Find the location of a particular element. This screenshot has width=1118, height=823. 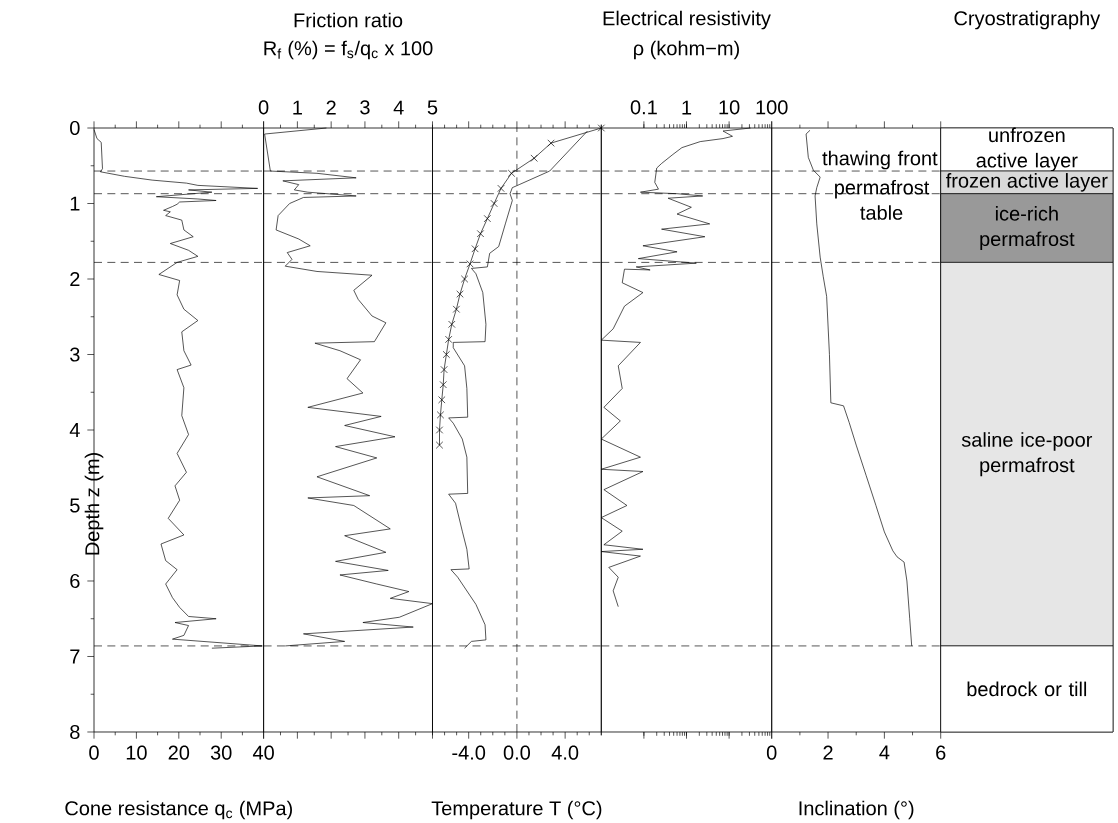

annotation: thawing front is located at coordinates (880, 160).